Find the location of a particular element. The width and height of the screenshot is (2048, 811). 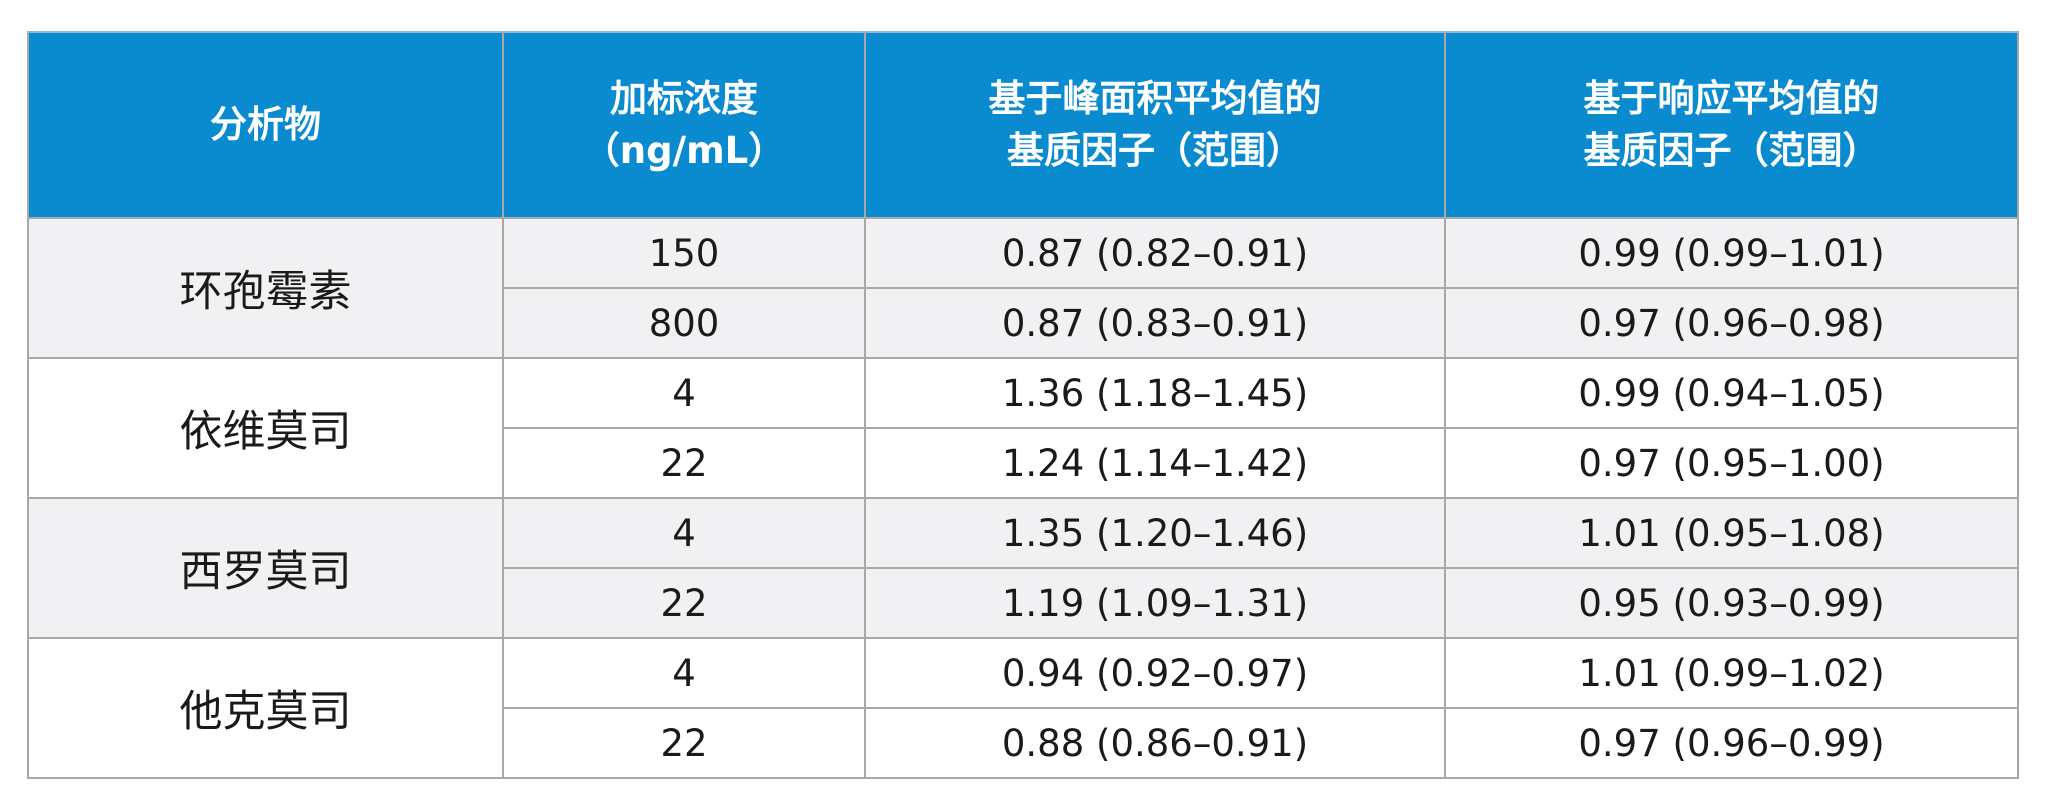

peak-area-factor-cell: 0.87 (0.83–0.91) is located at coordinates (1155, 323).